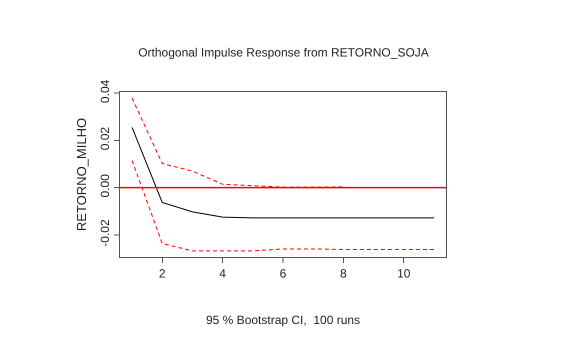 This screenshot has height=348, width=567. I want to click on y-tick-label: -0.02, so click(105, 233).